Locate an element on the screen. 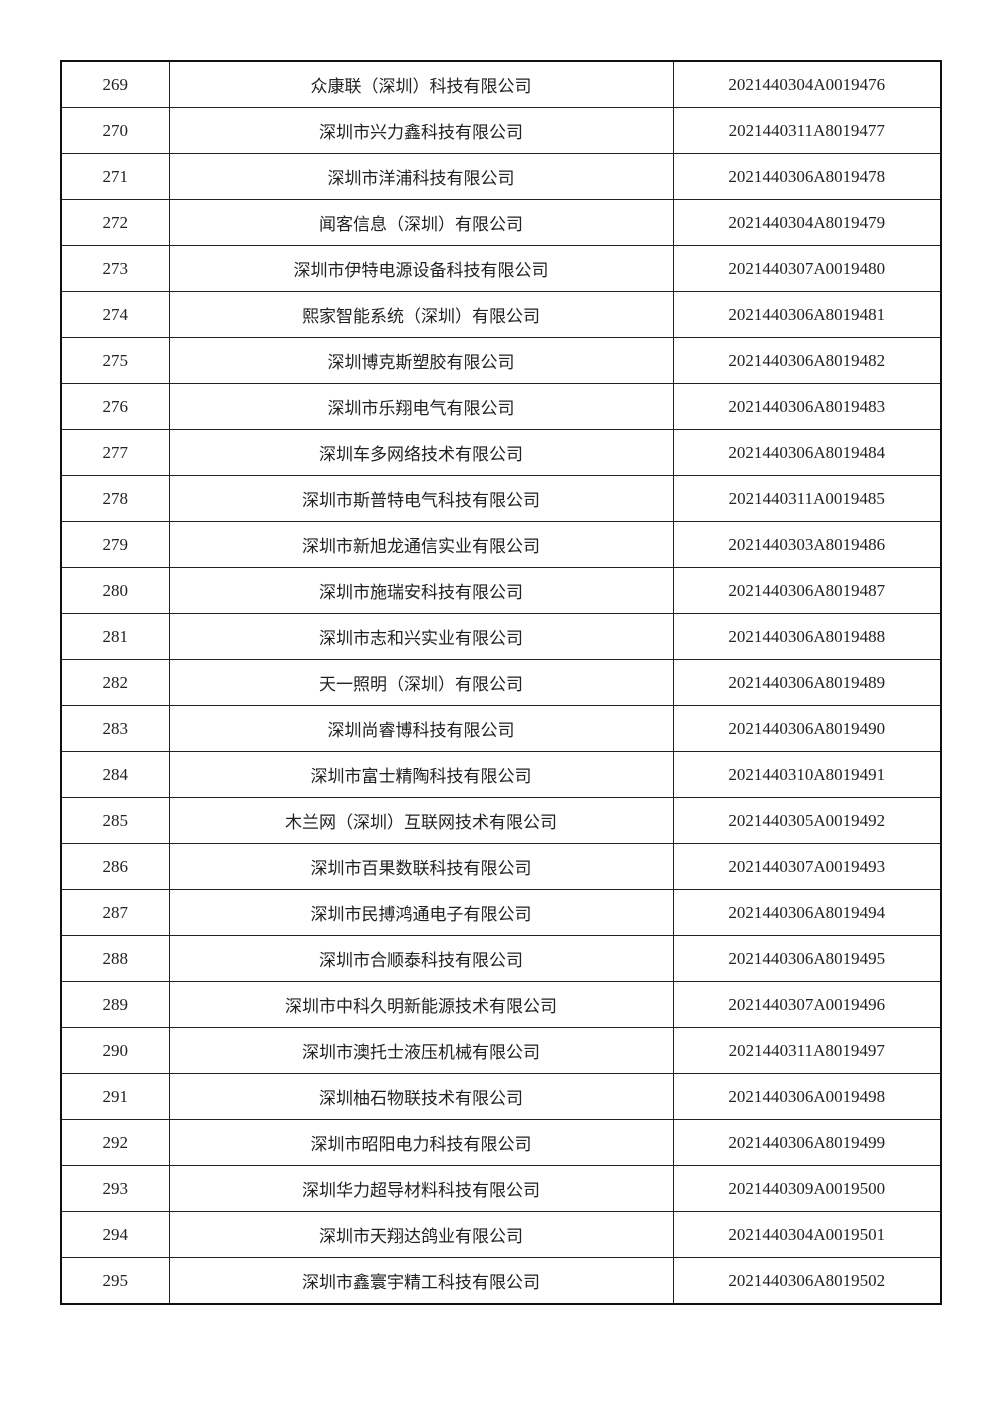  registration-code-cell: 2021440307A0019493 is located at coordinates (807, 866).